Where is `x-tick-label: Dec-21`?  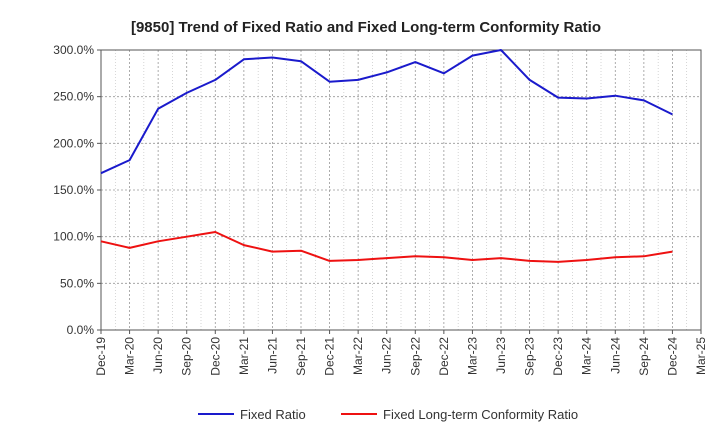 x-tick-label: Dec-21 is located at coordinates (330, 356).